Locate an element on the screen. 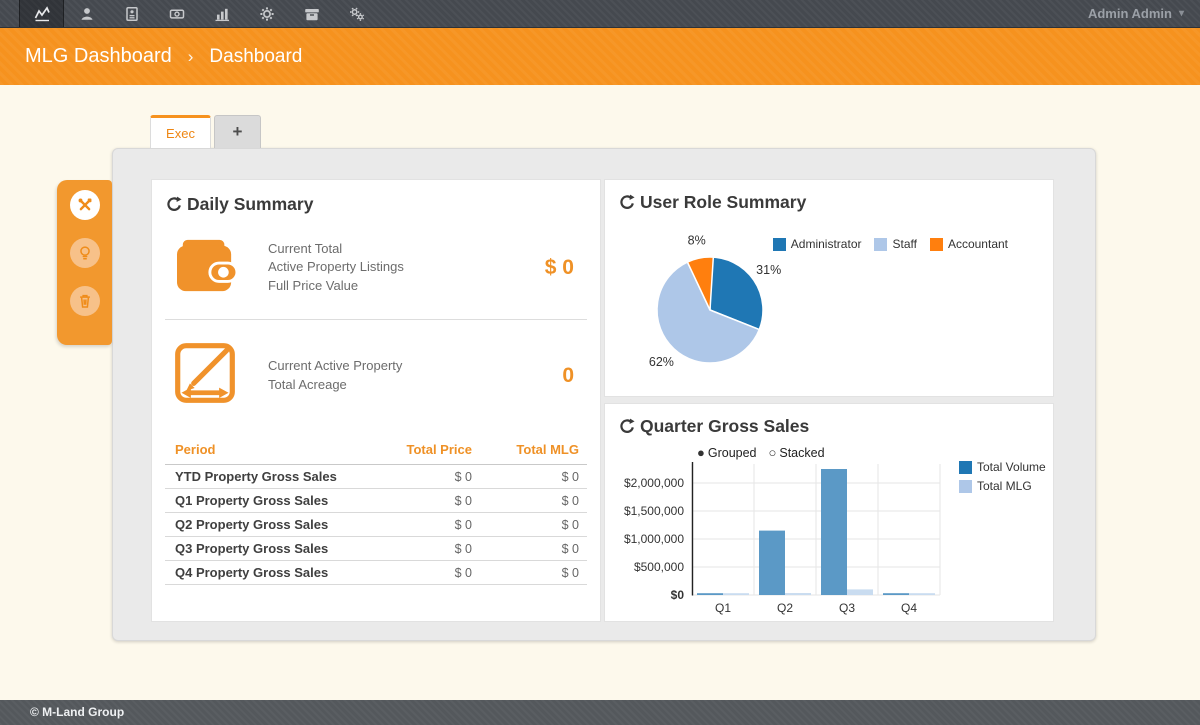 Image resolution: width=1200 pixels, height=725 pixels. refresh-user-role-button is located at coordinates (626, 202).